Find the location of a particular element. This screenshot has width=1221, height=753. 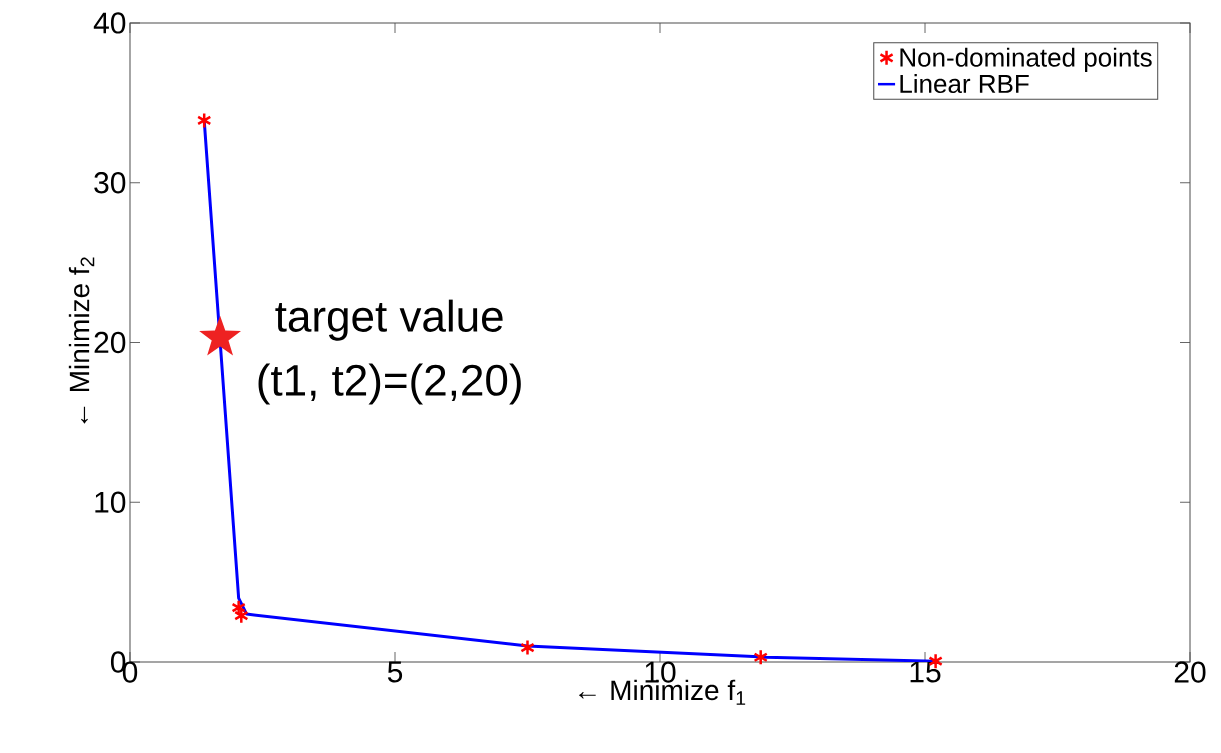

y-tick-label: 20 is located at coordinates (110, 342).